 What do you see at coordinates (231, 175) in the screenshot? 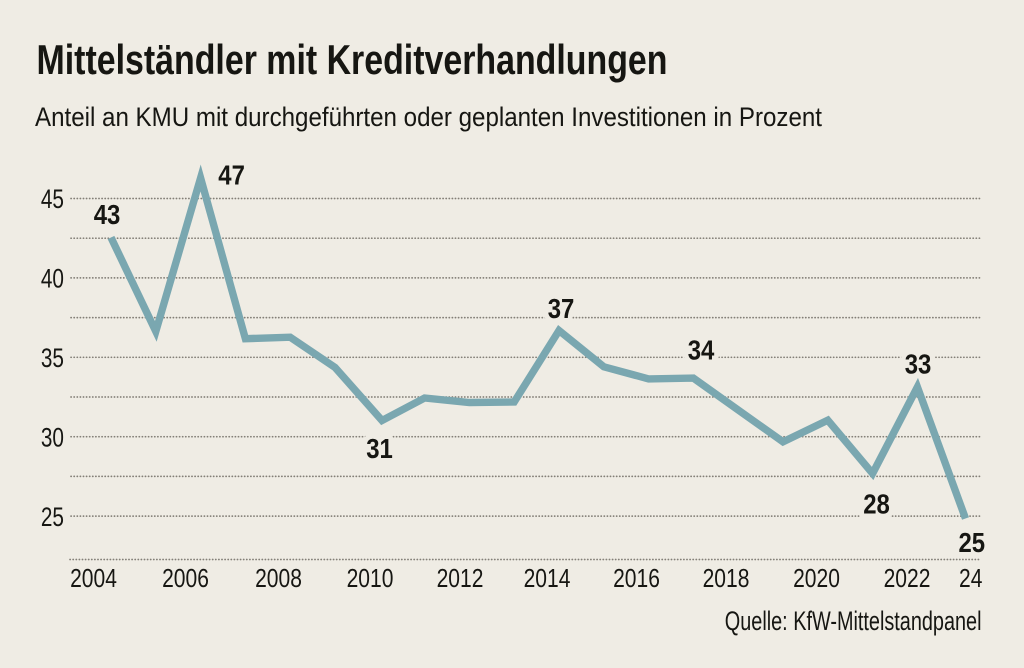
I see `svg-text: 47` at bounding box center [231, 175].